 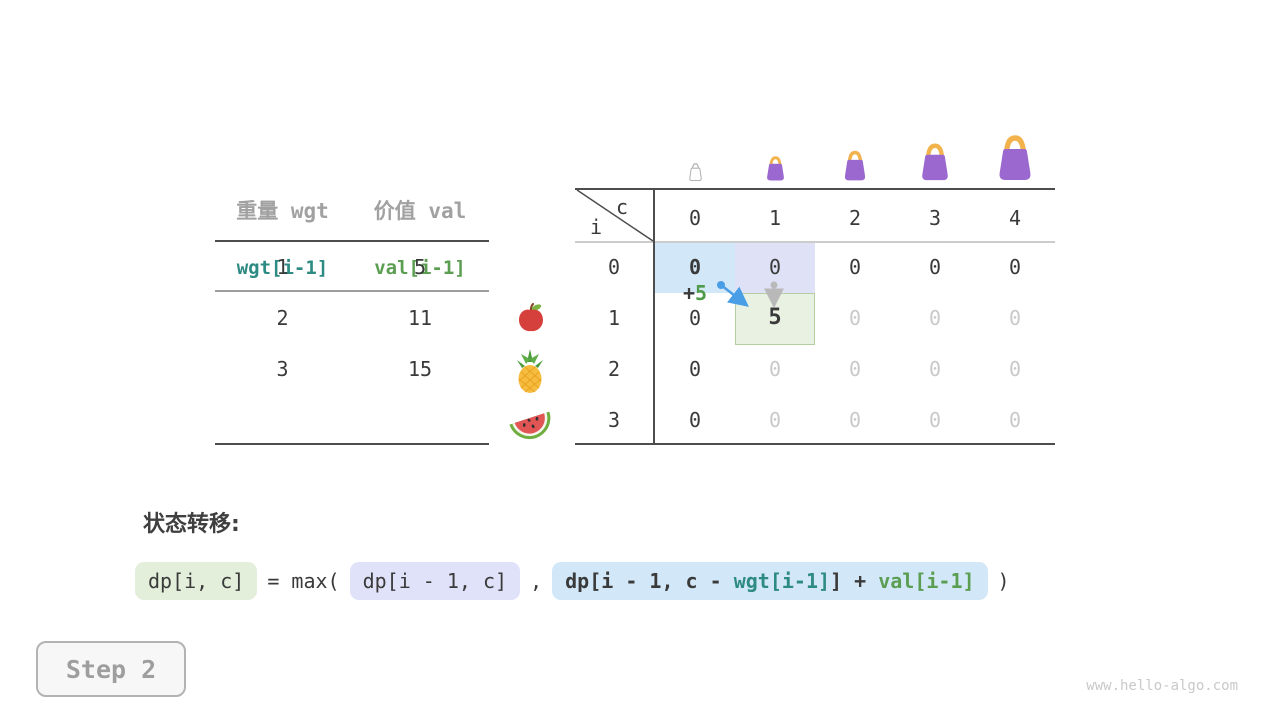 What do you see at coordinates (815, 242) in the screenshot?
I see `dp-table-header-rule` at bounding box center [815, 242].